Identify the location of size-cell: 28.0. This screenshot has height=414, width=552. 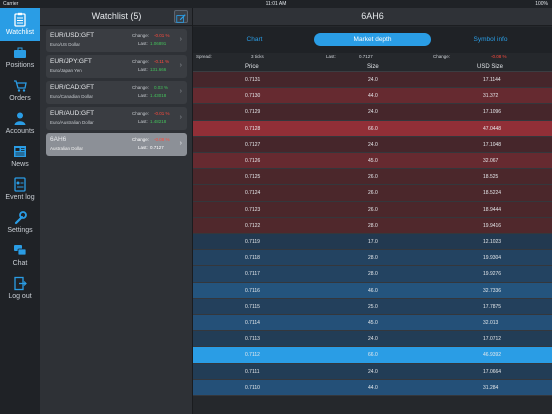
(373, 274).